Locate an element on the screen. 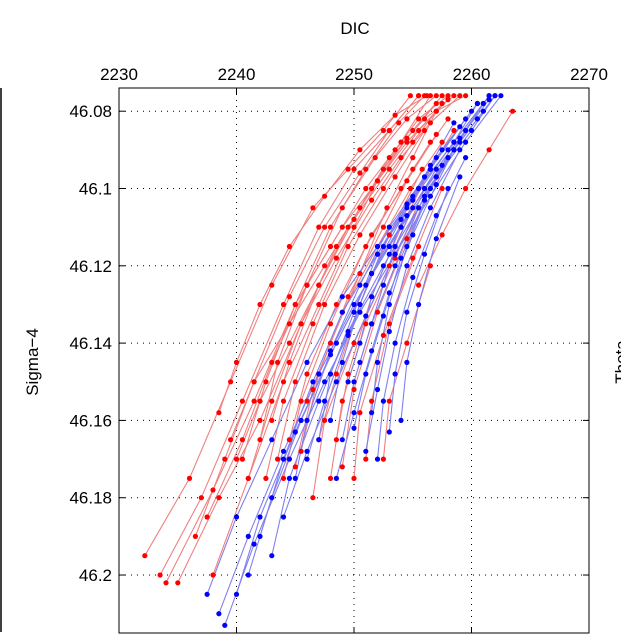  y-tick-label: 46.1 is located at coordinates (95, 188).